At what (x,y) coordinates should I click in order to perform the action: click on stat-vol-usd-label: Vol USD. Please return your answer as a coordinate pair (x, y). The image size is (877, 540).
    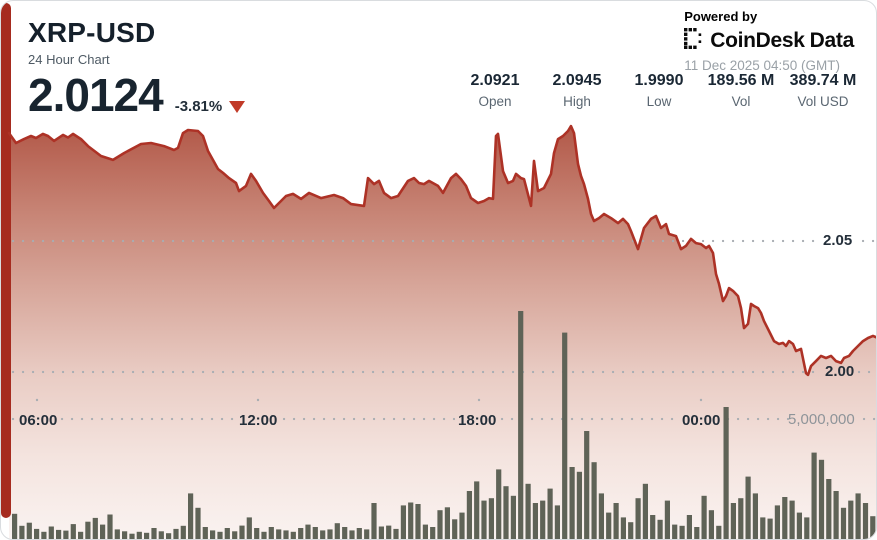
    Looking at the image, I should click on (823, 101).